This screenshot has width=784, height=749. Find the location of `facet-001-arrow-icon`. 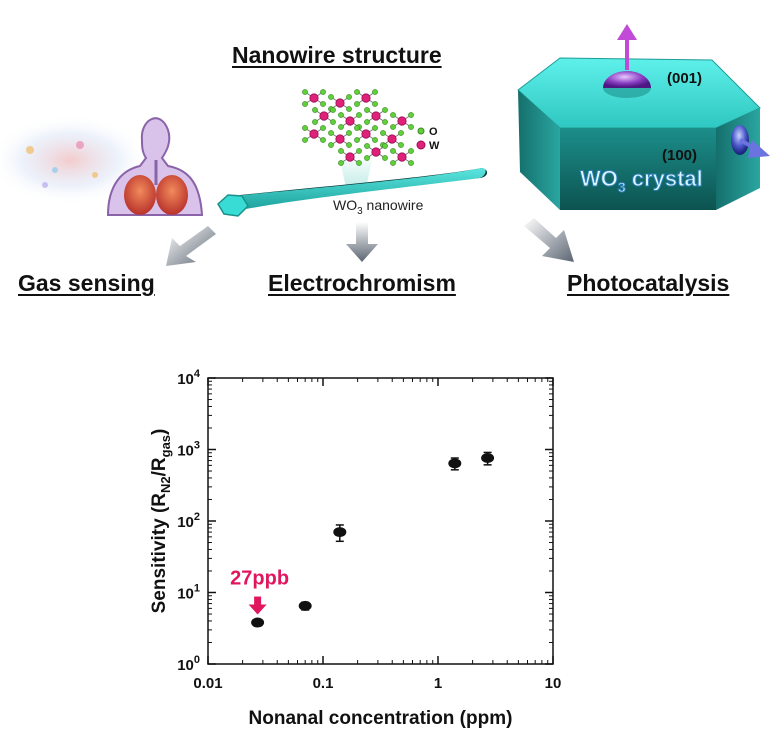

facet-001-arrow-icon is located at coordinates (627, 32).